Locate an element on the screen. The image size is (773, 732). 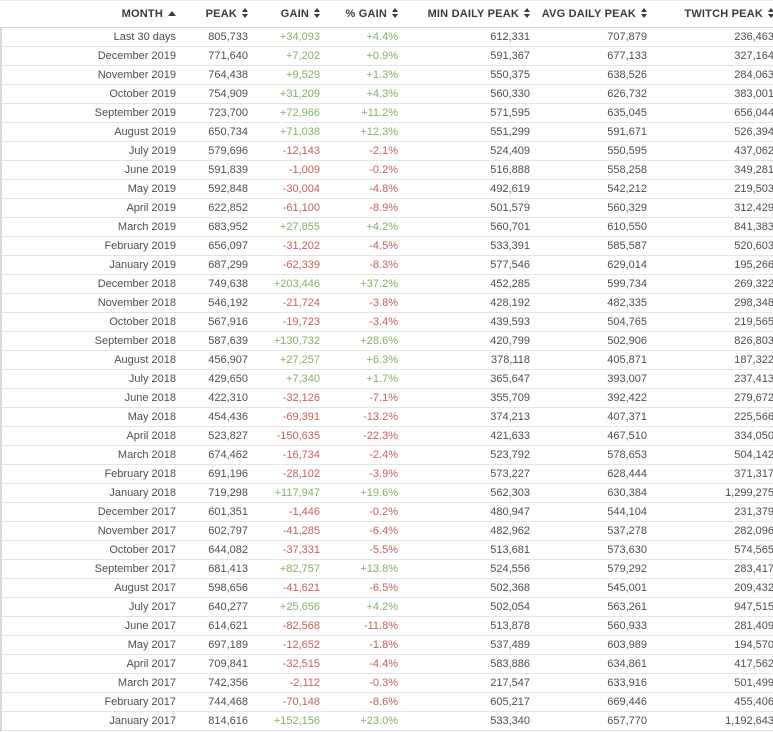
min-daily-peak-cell: 502,368 is located at coordinates (464, 588).